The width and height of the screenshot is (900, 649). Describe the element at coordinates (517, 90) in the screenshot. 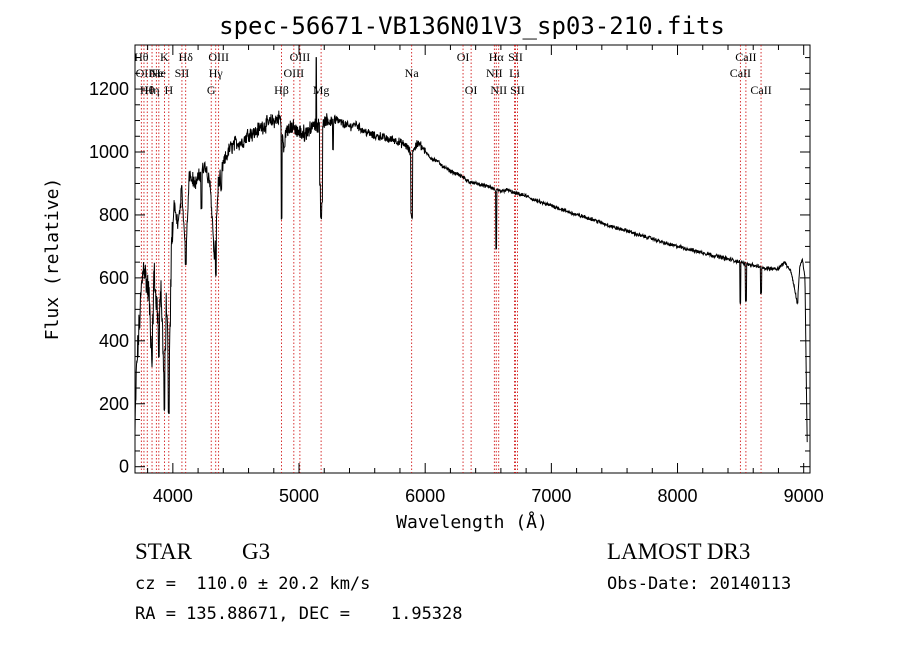

I see `line-label-25: SII` at that location.